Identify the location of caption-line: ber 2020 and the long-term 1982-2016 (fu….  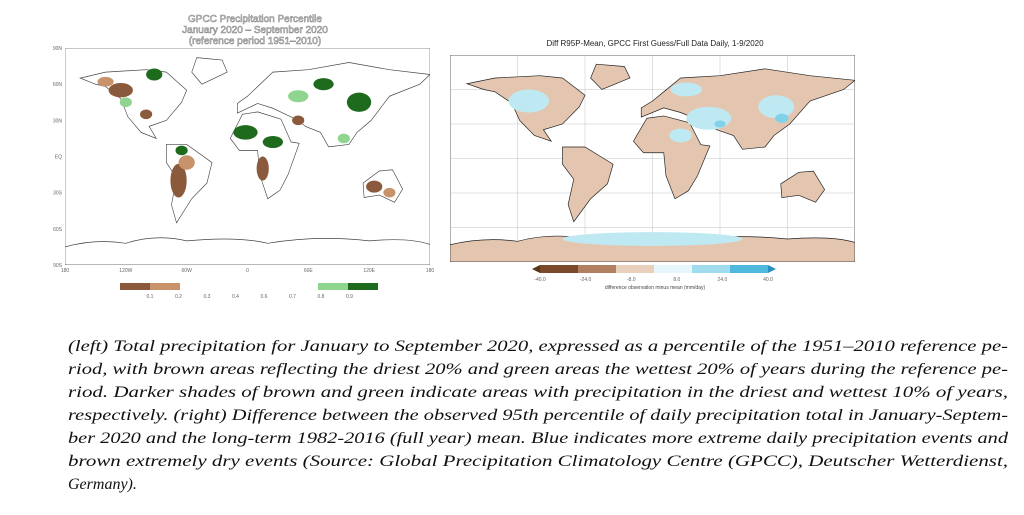
(538, 438).